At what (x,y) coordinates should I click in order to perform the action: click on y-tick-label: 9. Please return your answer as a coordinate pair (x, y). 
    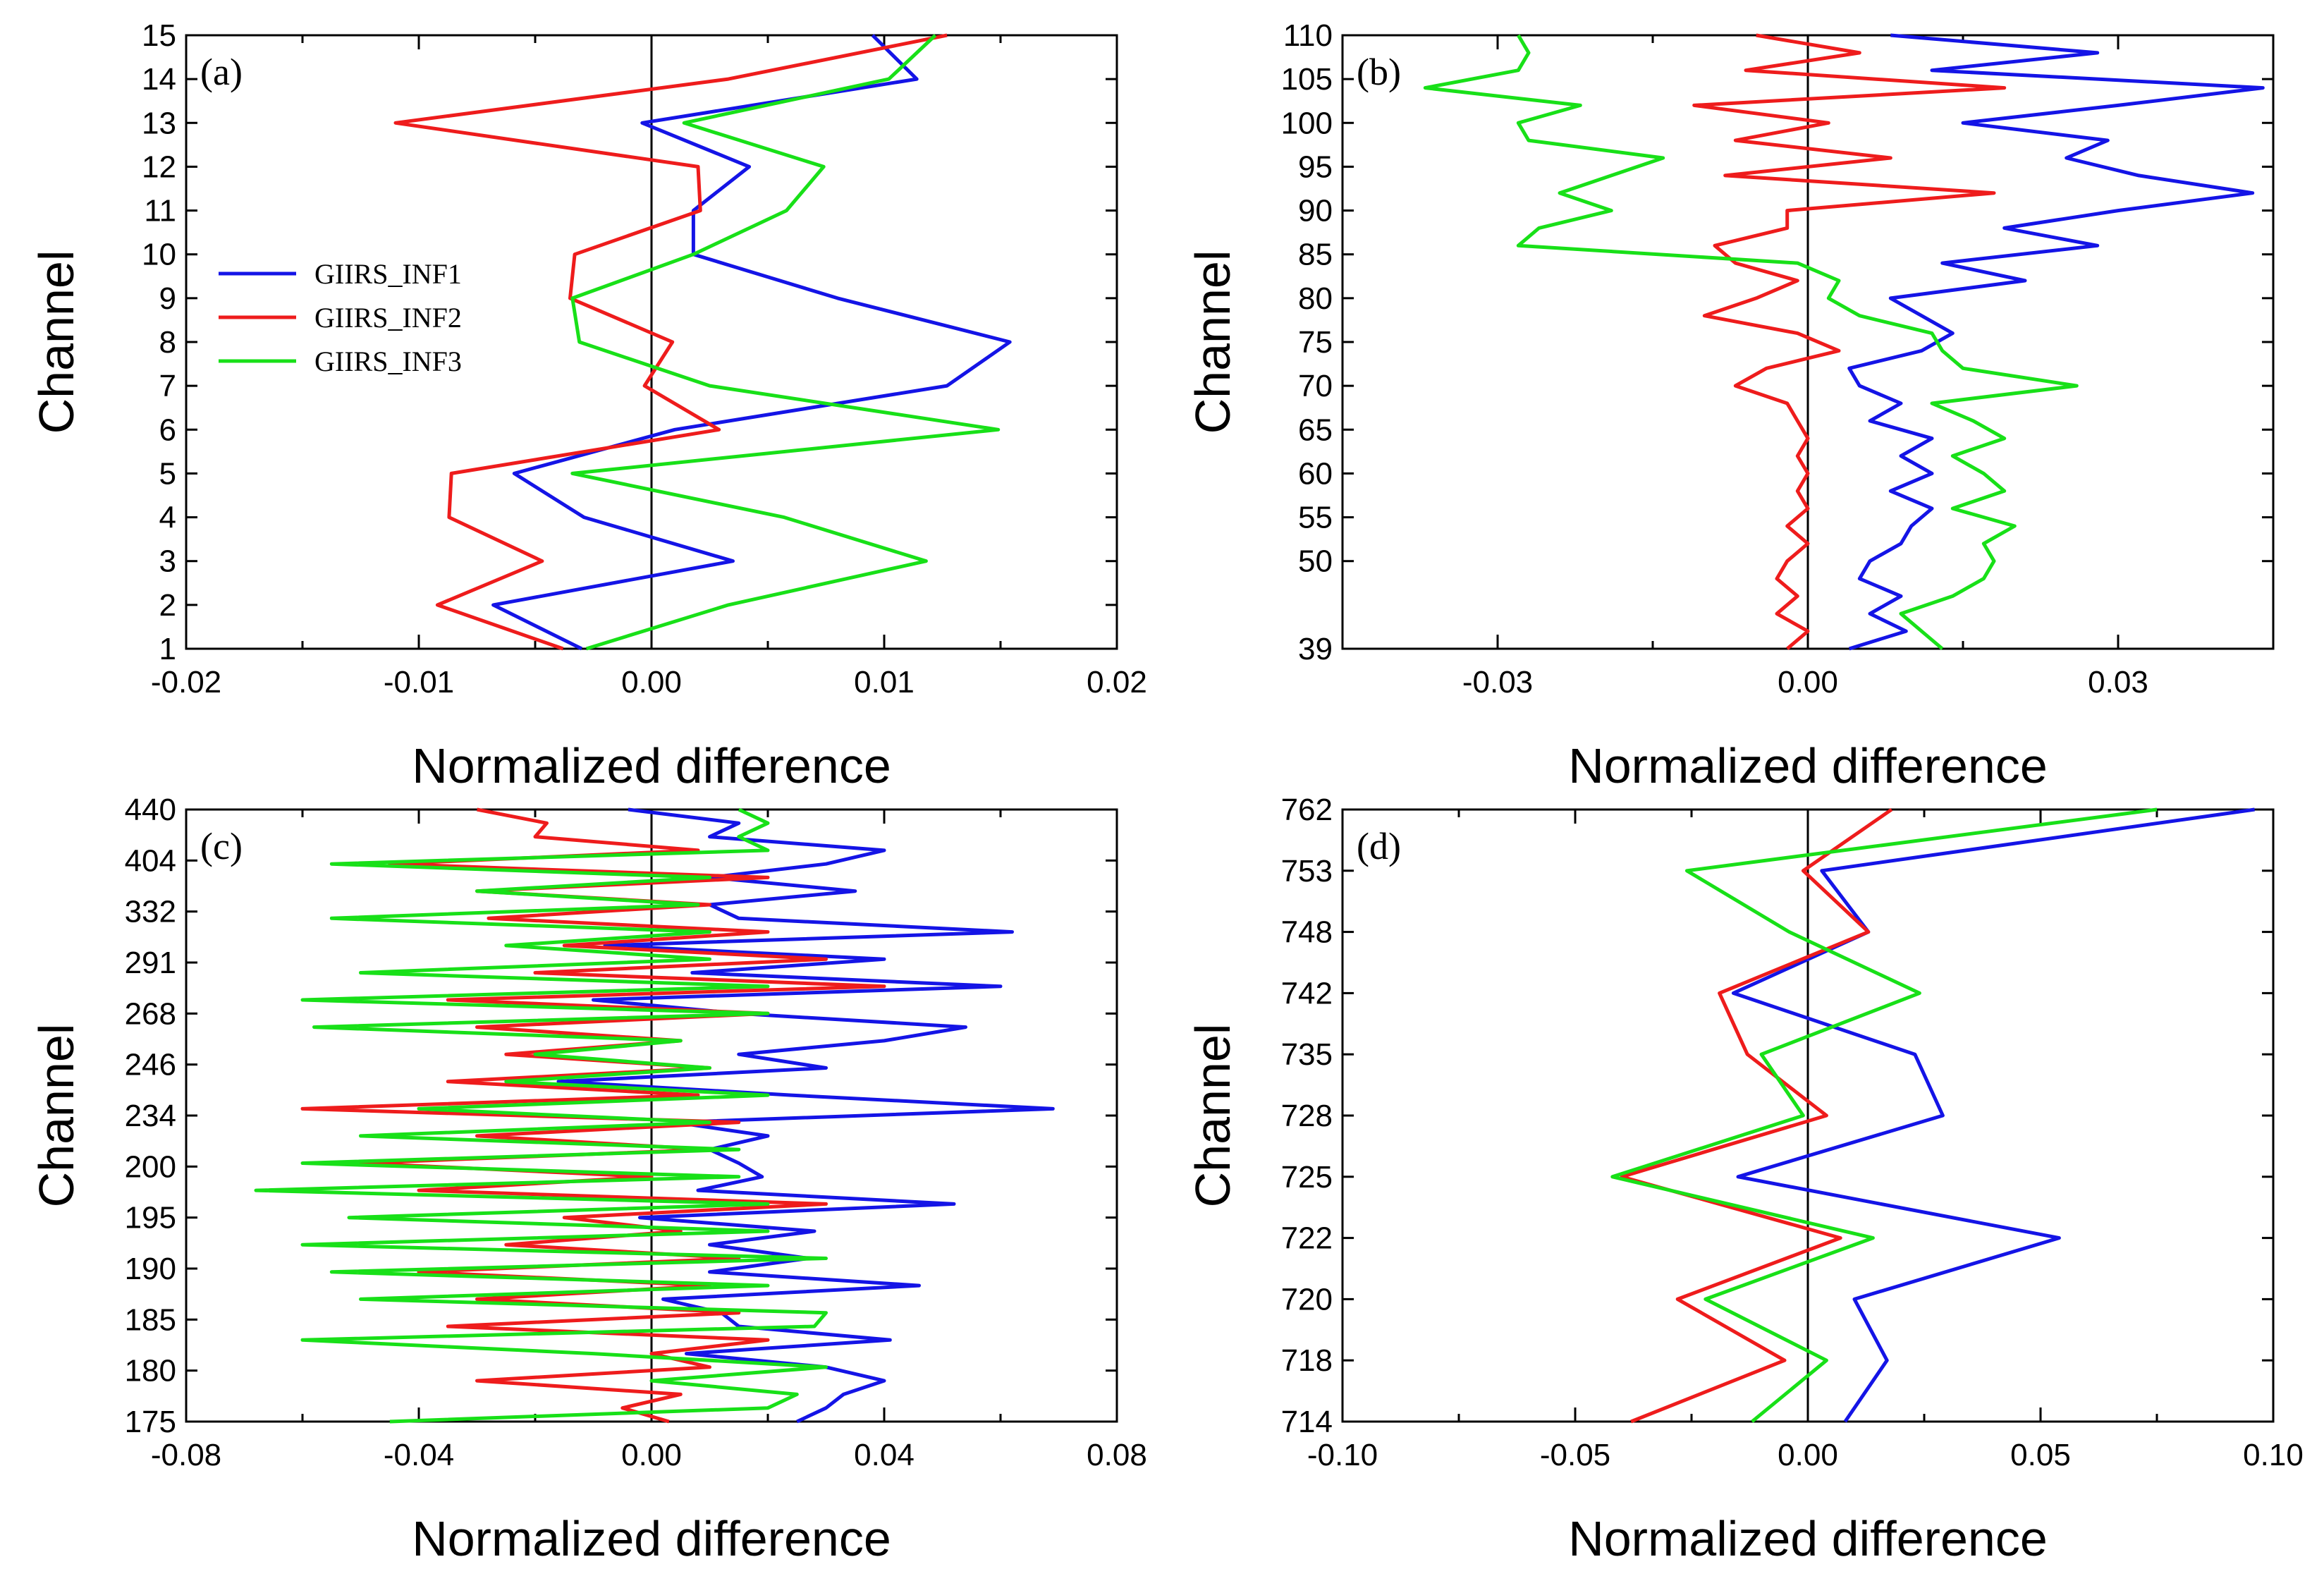
    Looking at the image, I should click on (167, 298).